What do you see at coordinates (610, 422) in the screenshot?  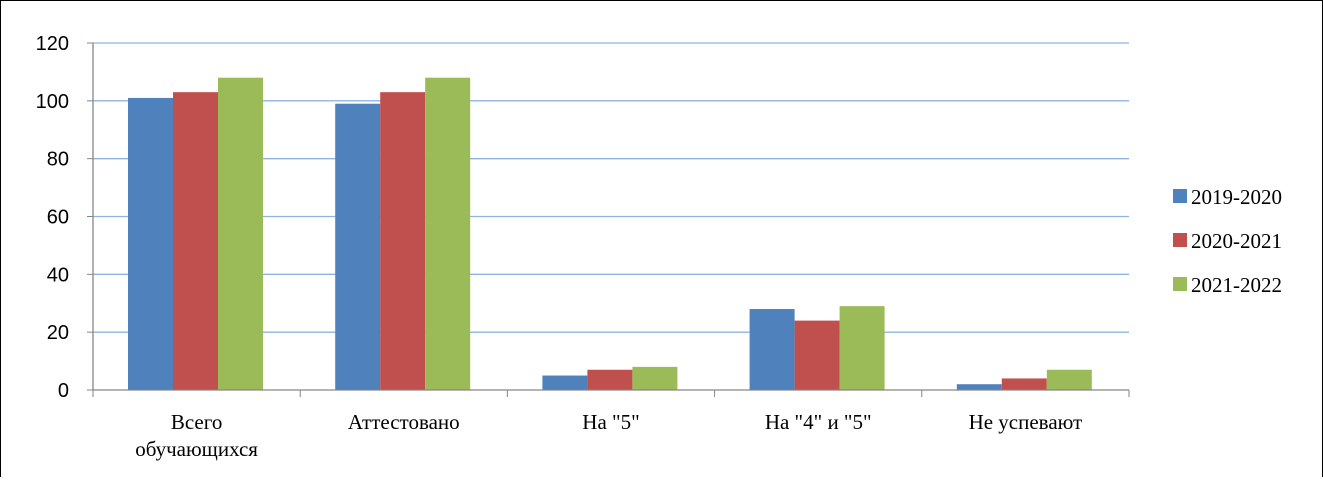 I see `x-category-label: На "5"` at bounding box center [610, 422].